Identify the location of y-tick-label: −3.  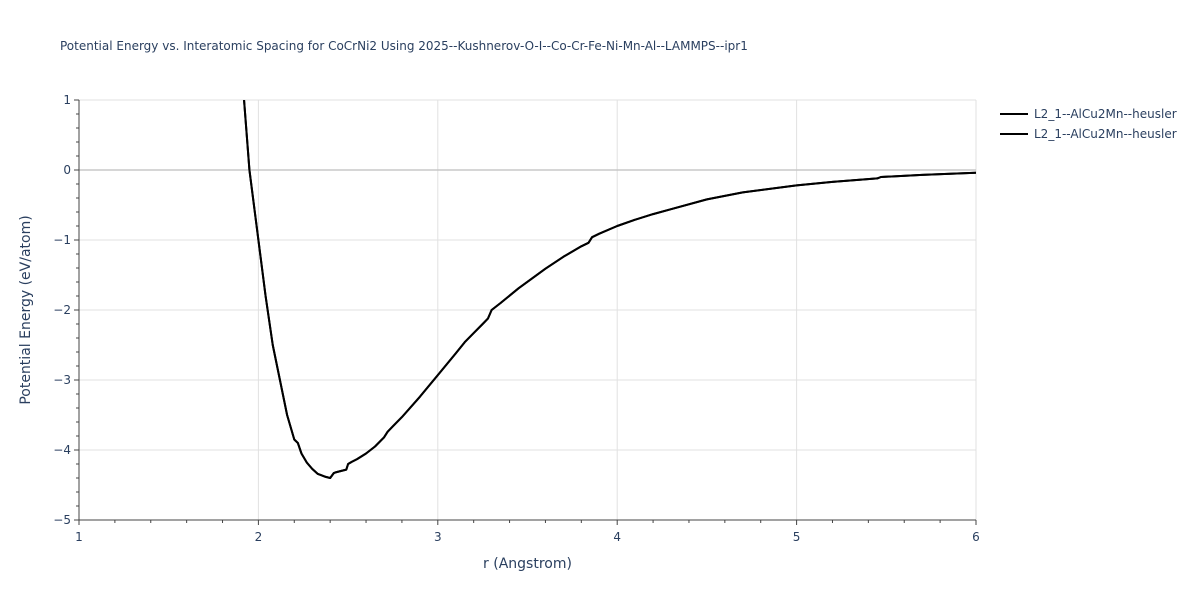
(62, 380).